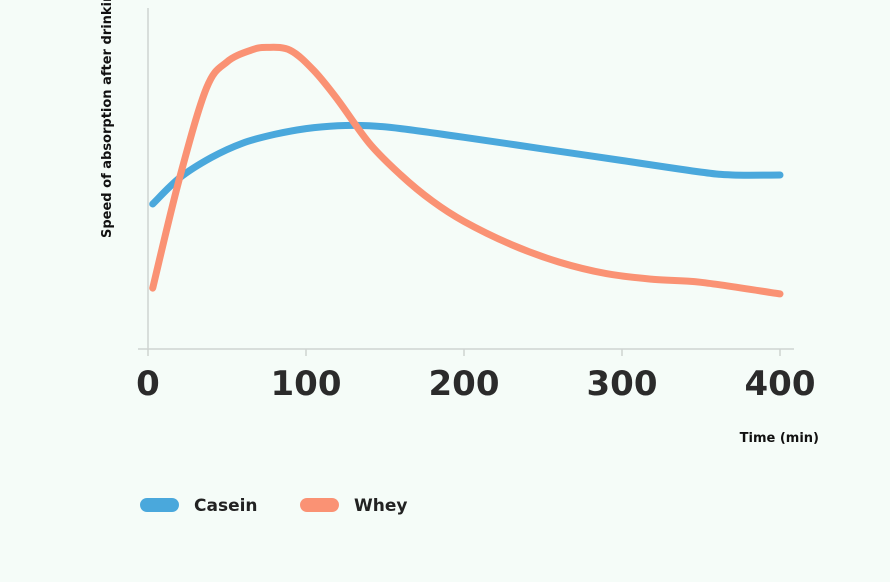 The height and width of the screenshot is (582, 890). Describe the element at coordinates (107, 119) in the screenshot. I see `y-axis-label: Speed of absorption after drinking` at that location.